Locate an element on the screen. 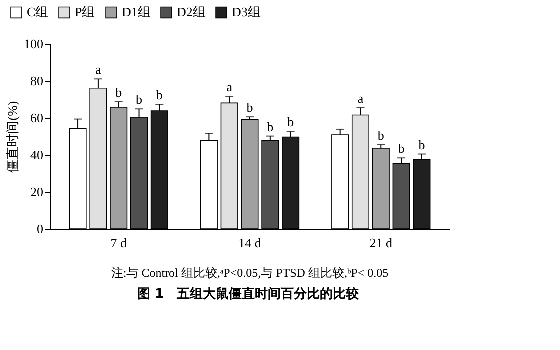  x-tick-label: 14 d is located at coordinates (250, 243).